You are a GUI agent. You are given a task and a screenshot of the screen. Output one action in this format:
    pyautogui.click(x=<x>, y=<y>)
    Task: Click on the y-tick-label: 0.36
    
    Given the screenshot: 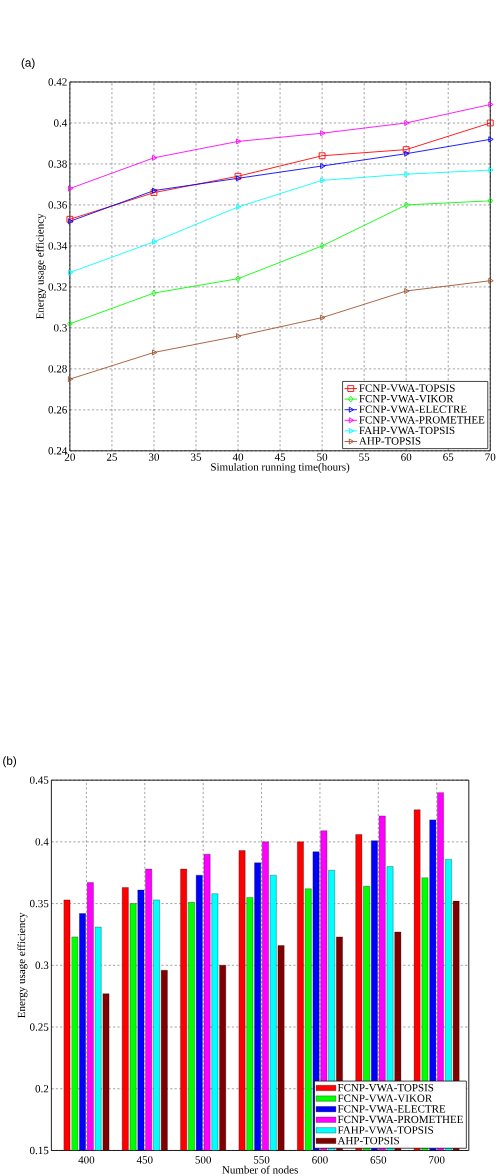 What is the action you would take?
    pyautogui.click(x=57, y=205)
    